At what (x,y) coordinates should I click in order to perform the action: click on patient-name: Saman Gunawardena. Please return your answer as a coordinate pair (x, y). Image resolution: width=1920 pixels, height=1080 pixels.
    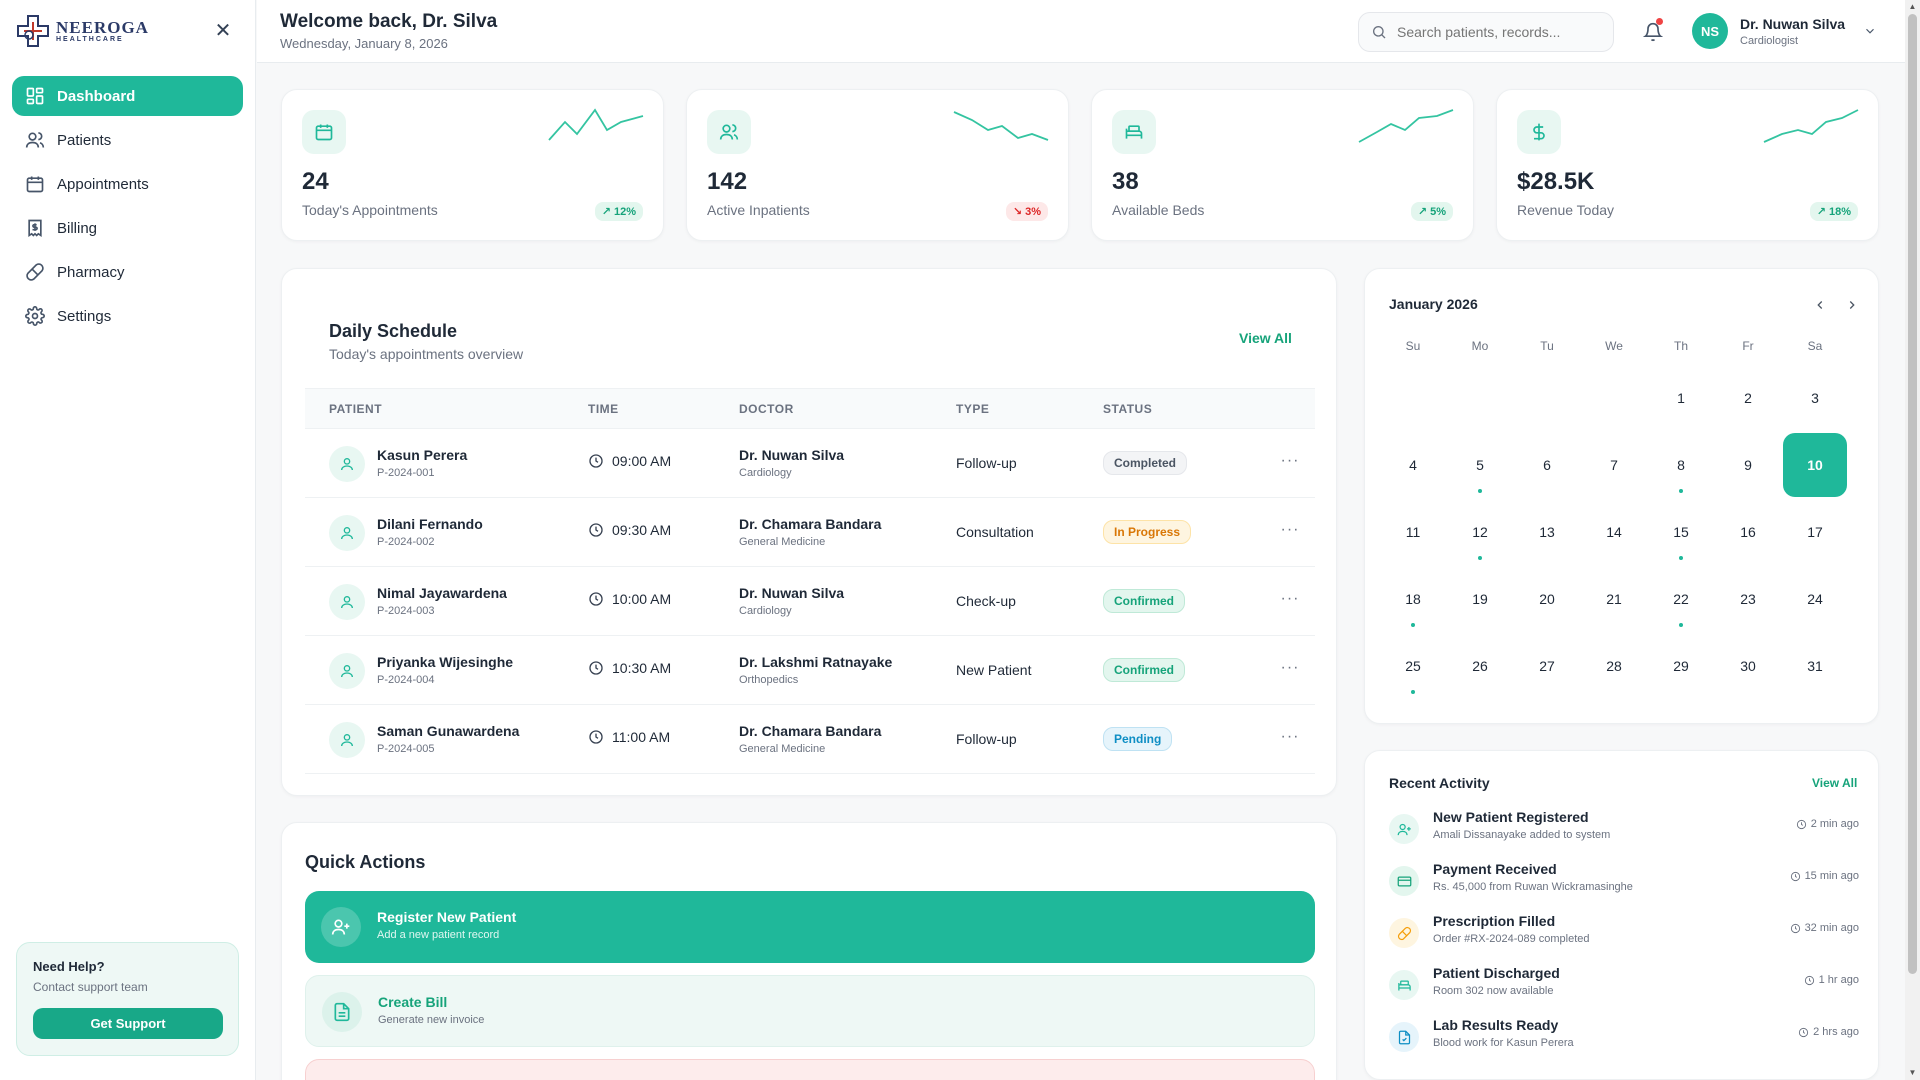
    Looking at the image, I should click on (448, 731).